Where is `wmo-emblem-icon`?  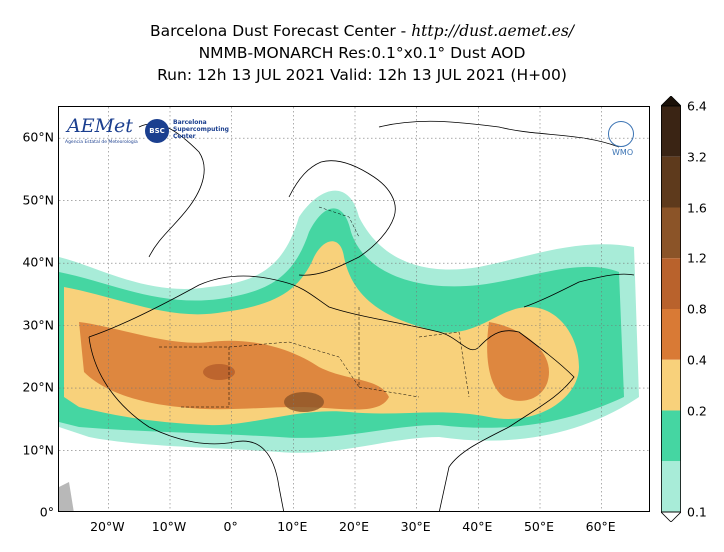 wmo-emblem-icon is located at coordinates (621, 134).